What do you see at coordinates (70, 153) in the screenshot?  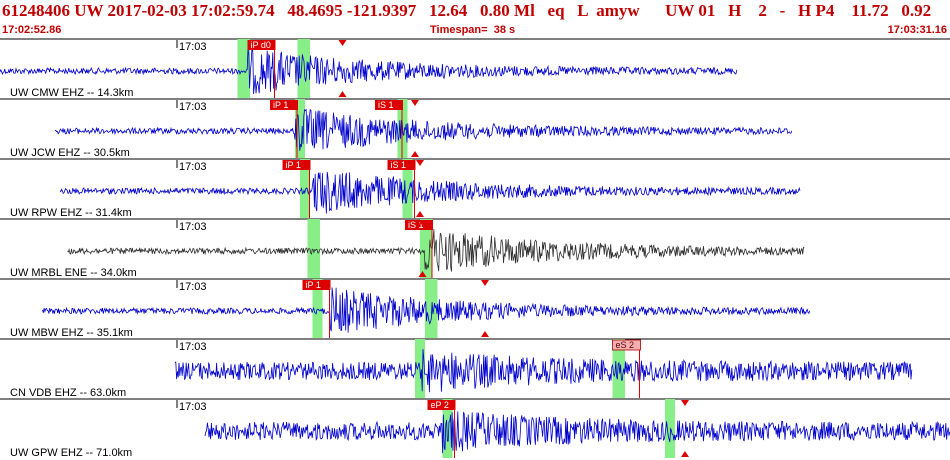 I see `station-label: UW JCW EHZ -- 30.5km` at bounding box center [70, 153].